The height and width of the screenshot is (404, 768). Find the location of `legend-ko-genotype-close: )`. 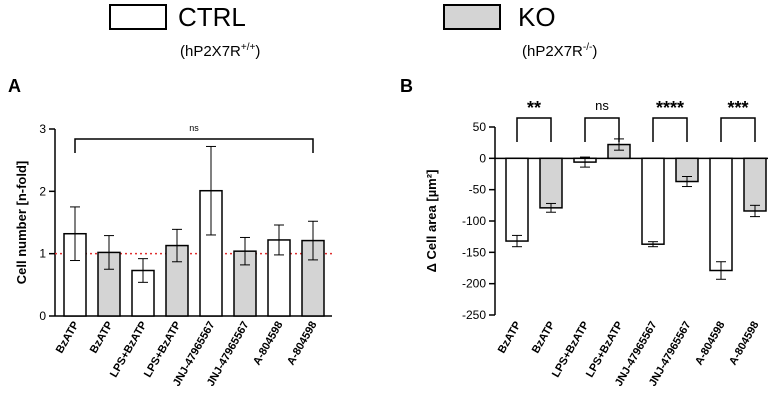

legend-ko-genotype-close: ) is located at coordinates (595, 51).